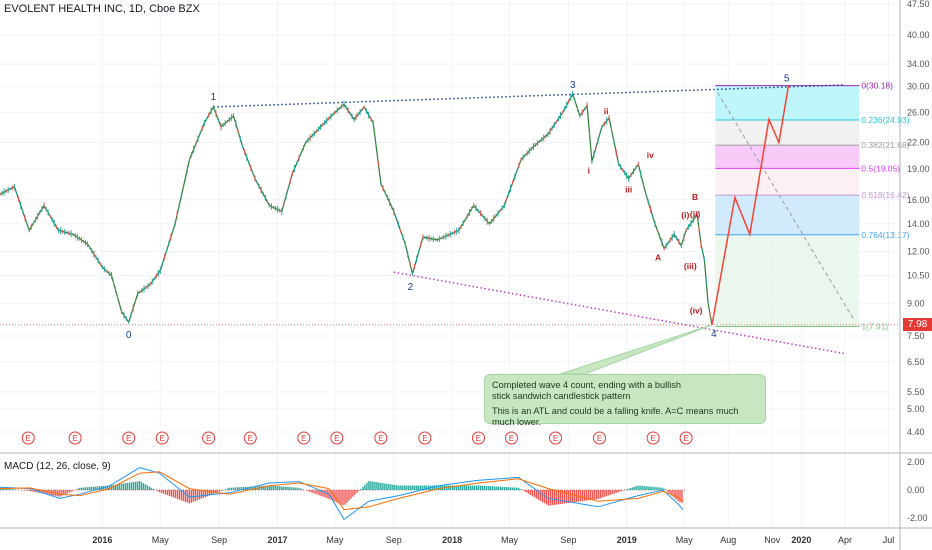  I want to click on fib-level-label: 0(30.18), so click(877, 86).